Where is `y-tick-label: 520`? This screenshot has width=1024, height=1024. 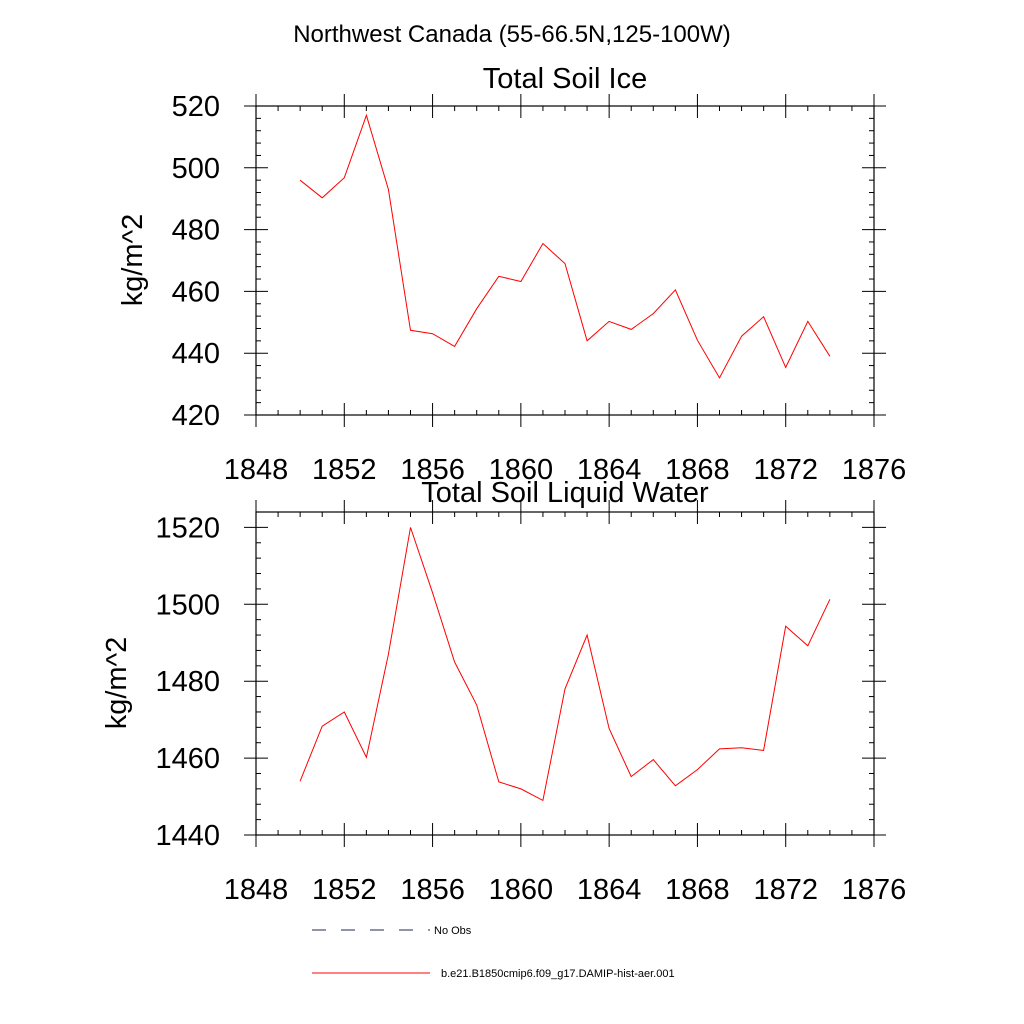 y-tick-label: 520 is located at coordinates (196, 107).